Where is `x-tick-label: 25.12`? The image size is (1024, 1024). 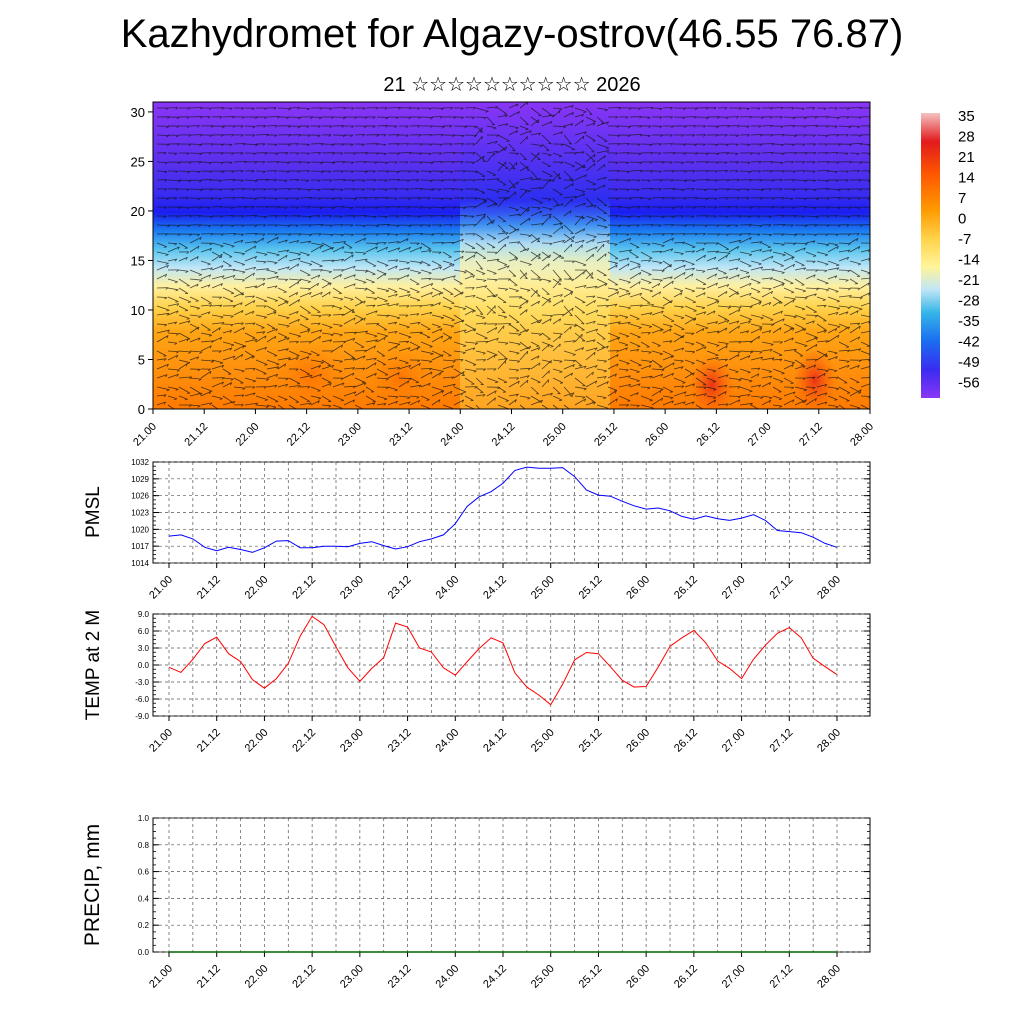 x-tick-label: 25.12 is located at coordinates (591, 741).